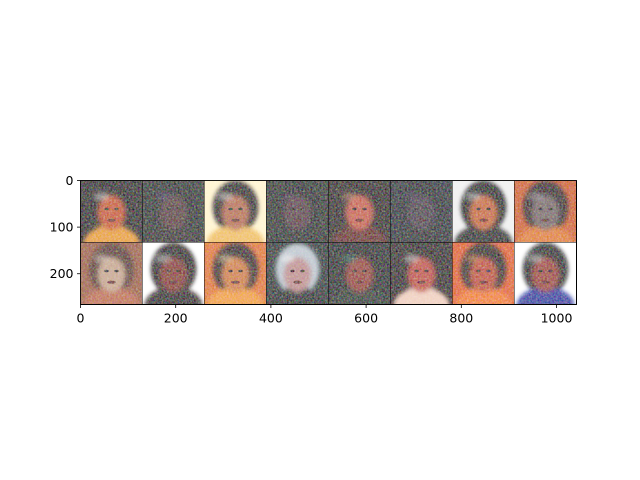 The image size is (640, 480). Describe the element at coordinates (461, 318) in the screenshot. I see `x-tick-label: 800` at that location.